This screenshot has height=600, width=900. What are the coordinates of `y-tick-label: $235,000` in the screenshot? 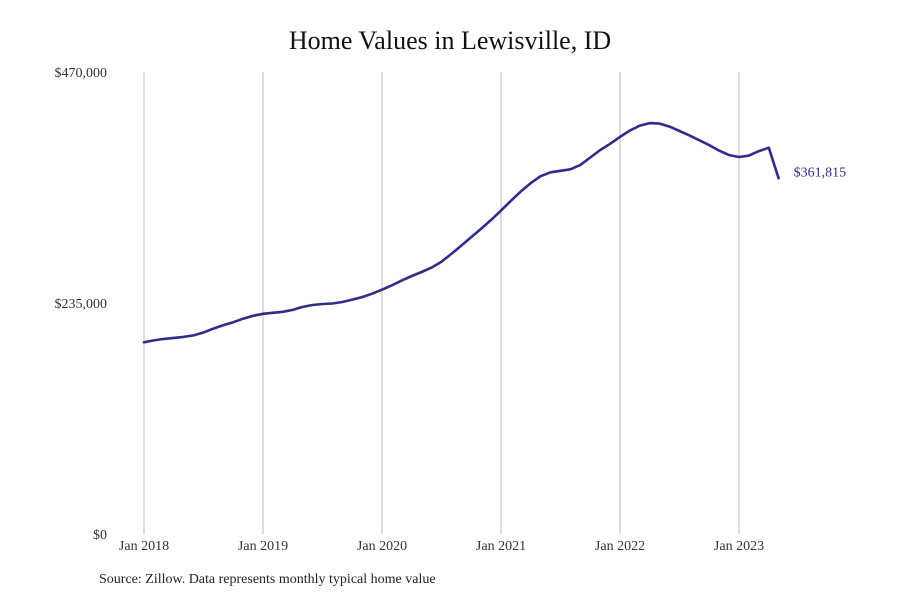 It's located at (81, 304).